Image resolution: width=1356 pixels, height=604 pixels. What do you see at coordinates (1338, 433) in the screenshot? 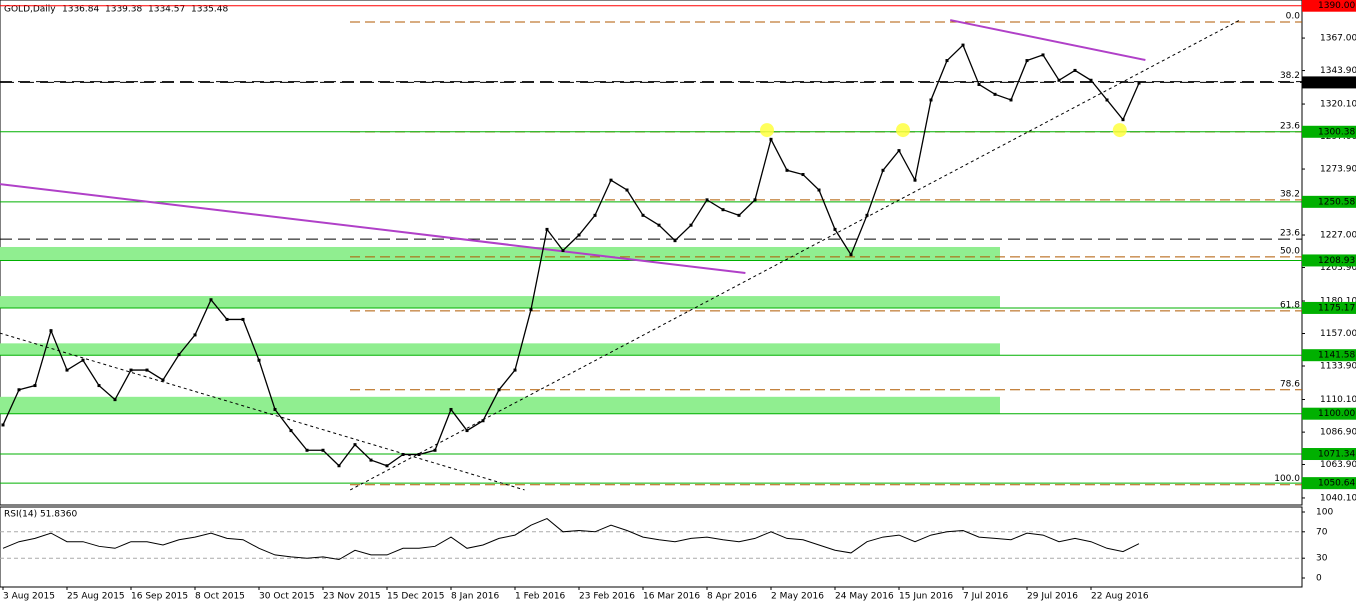
I see `y-tick-label: 1086.90` at bounding box center [1338, 433].